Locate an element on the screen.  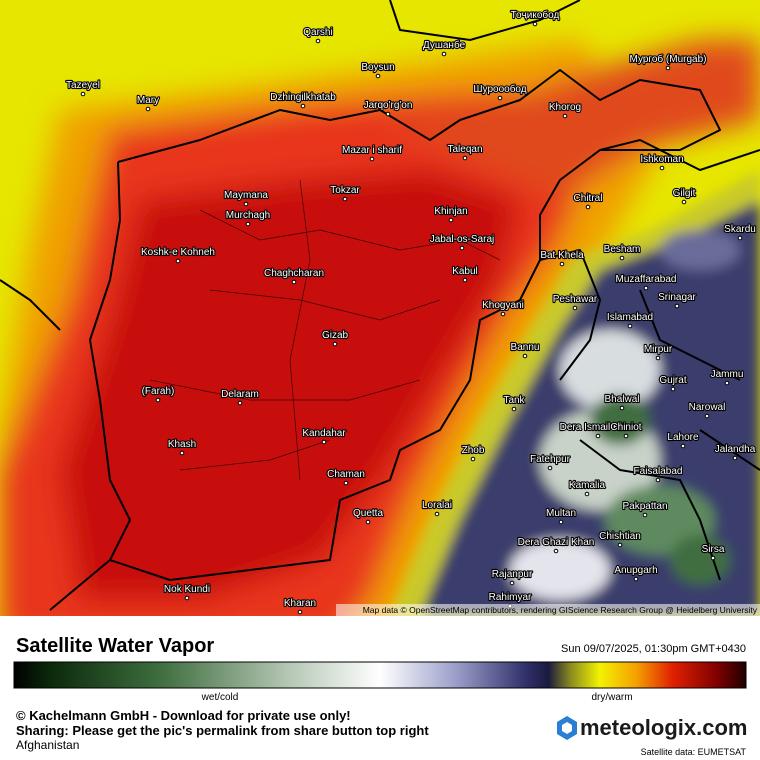
place-label: Delaram is located at coordinates (240, 394).